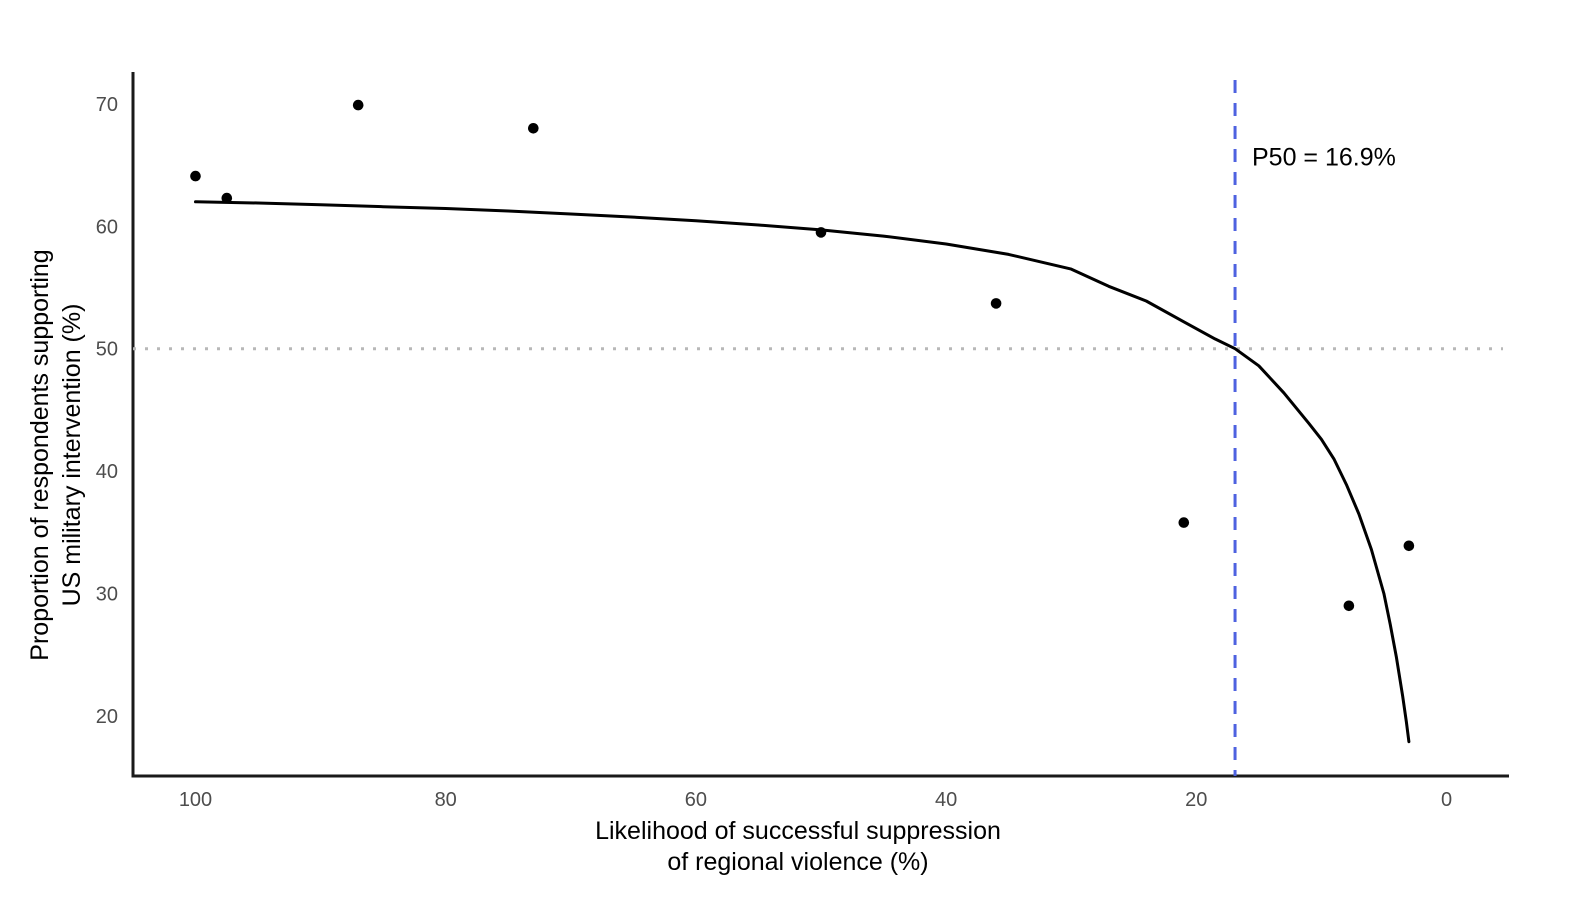 The width and height of the screenshot is (1588, 904). Describe the element at coordinates (107, 717) in the screenshot. I see `y-tick-label: 20` at that location.